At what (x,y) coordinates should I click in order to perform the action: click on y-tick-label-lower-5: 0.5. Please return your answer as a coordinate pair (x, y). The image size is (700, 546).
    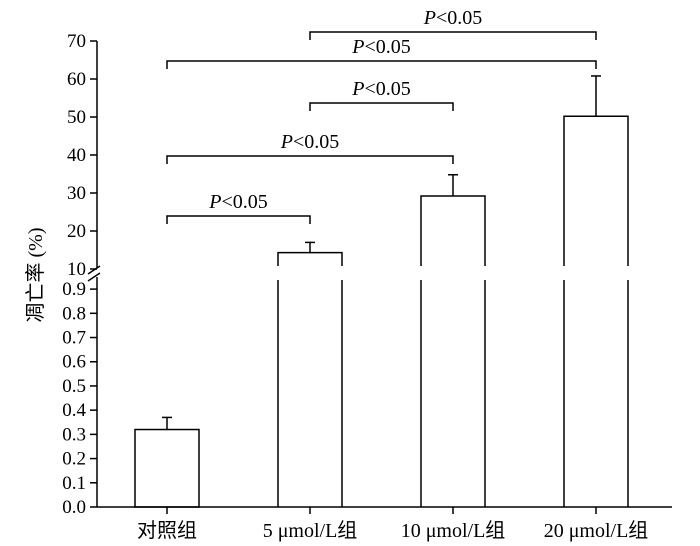
    Looking at the image, I should click on (74, 386).